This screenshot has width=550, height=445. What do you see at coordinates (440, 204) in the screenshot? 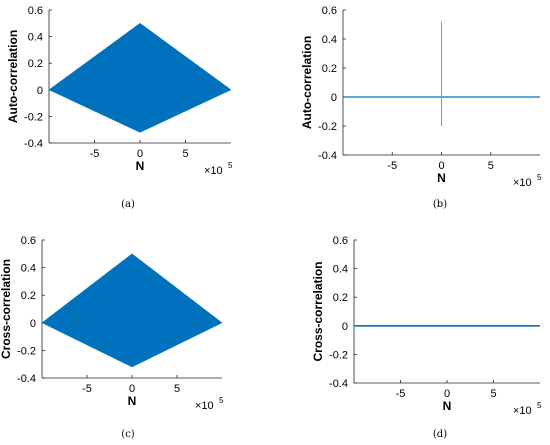
I see `panel-caption: (b)` at bounding box center [440, 204].